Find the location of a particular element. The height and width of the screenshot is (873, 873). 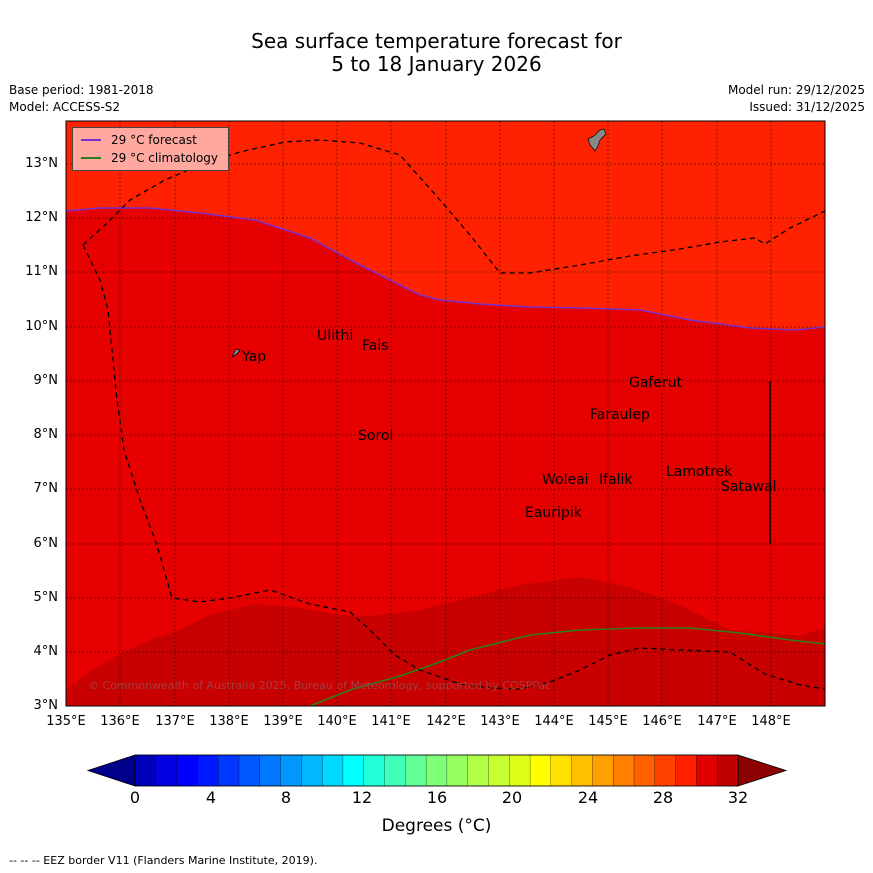

lon-label: 141°E is located at coordinates (391, 721).